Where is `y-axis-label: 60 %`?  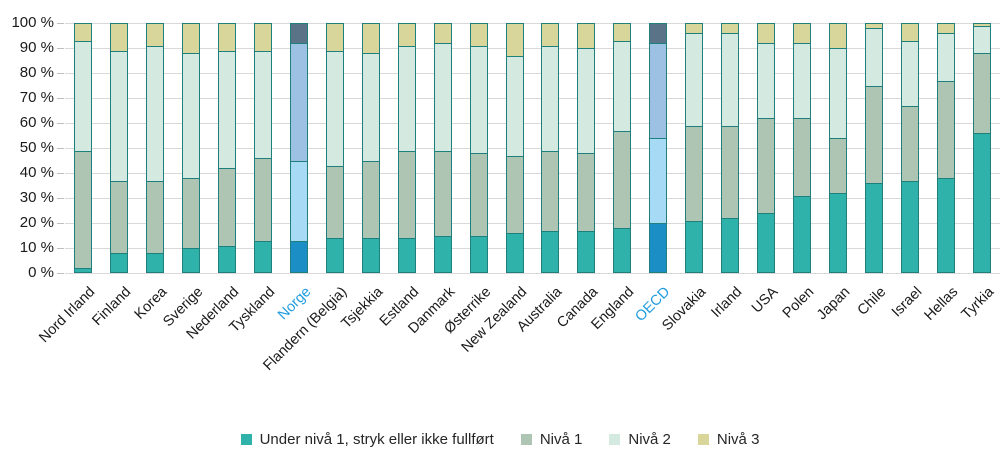 y-axis-label: 60 % is located at coordinates (36, 122).